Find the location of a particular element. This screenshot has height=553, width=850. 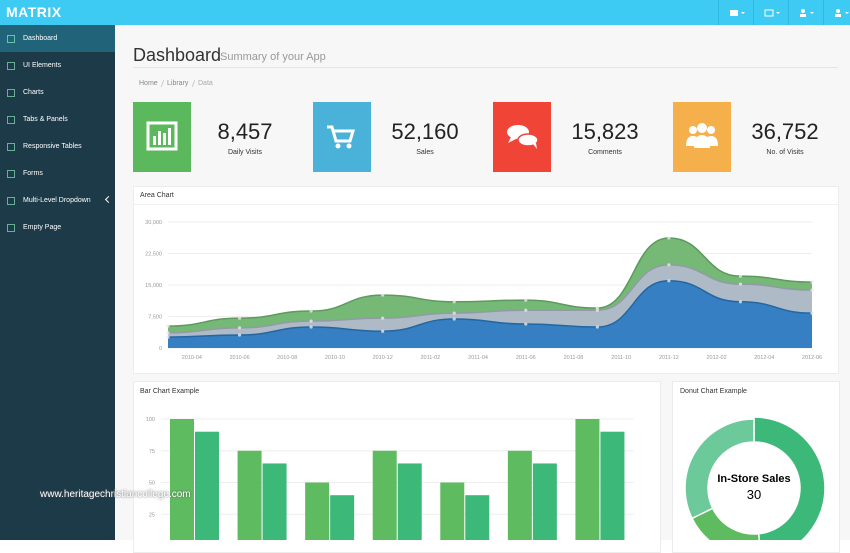

x-tick-label: 2011-10 is located at coordinates (621, 358).